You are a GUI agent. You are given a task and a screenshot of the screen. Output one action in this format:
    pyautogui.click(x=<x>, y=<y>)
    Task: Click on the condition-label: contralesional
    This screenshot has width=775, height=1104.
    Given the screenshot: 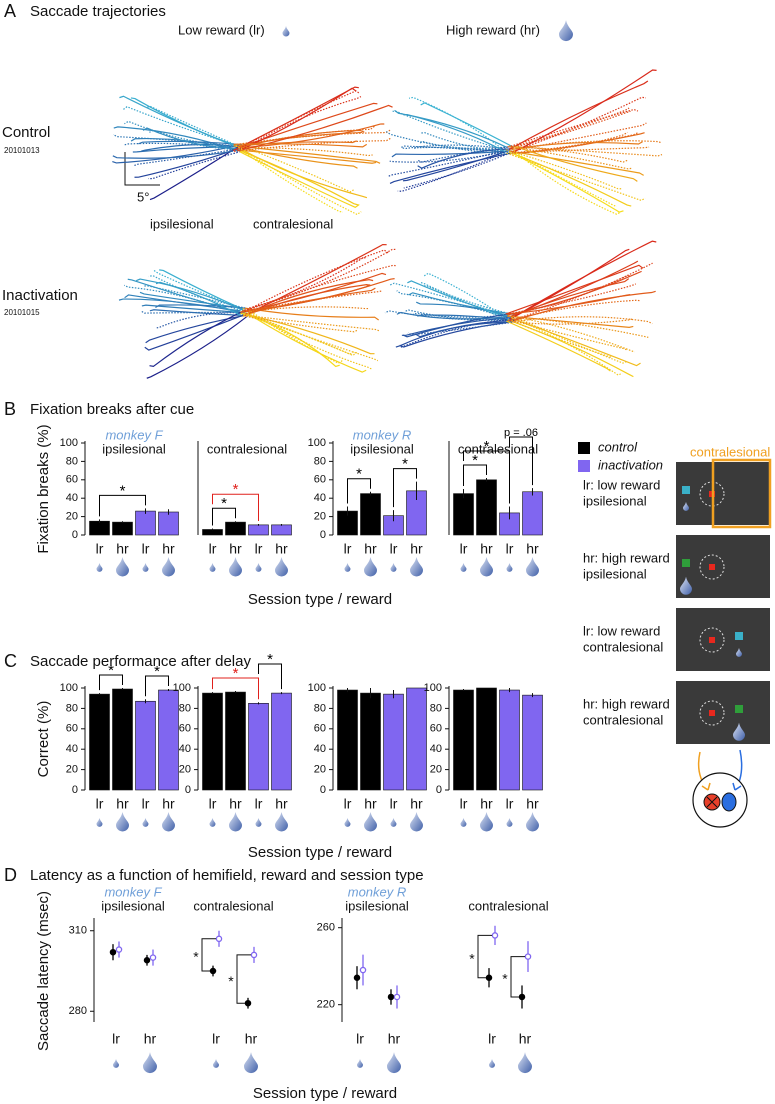 What is the action you would take?
    pyautogui.click(x=623, y=646)
    